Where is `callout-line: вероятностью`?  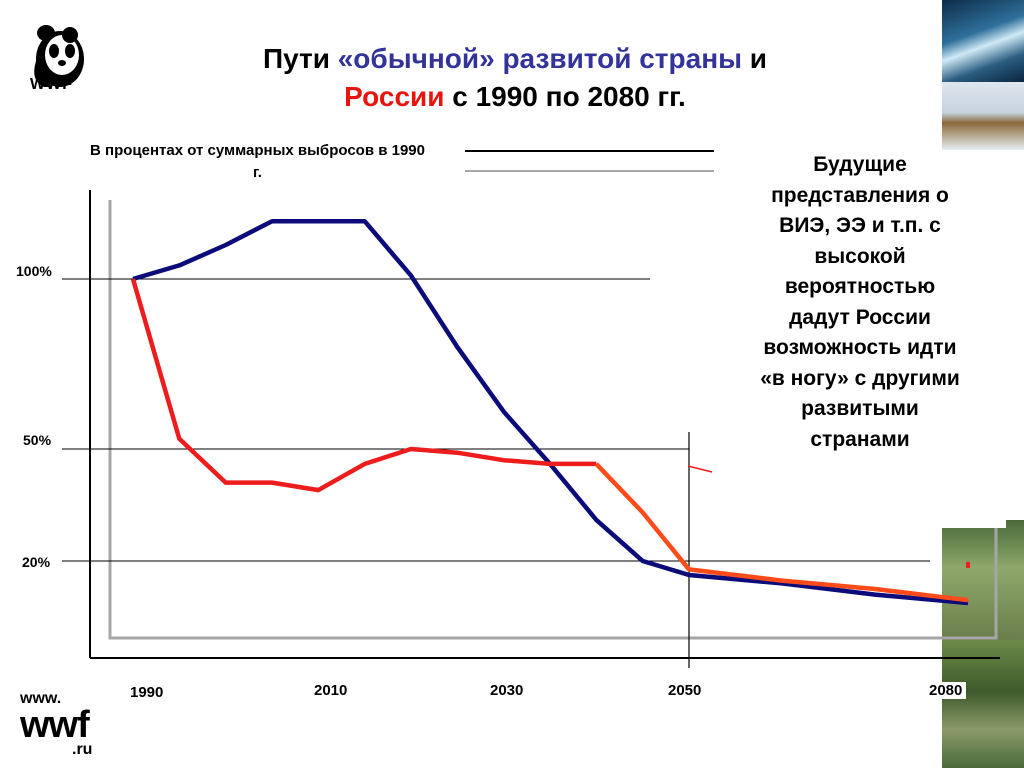
callout-line: вероятностью is located at coordinates (860, 286).